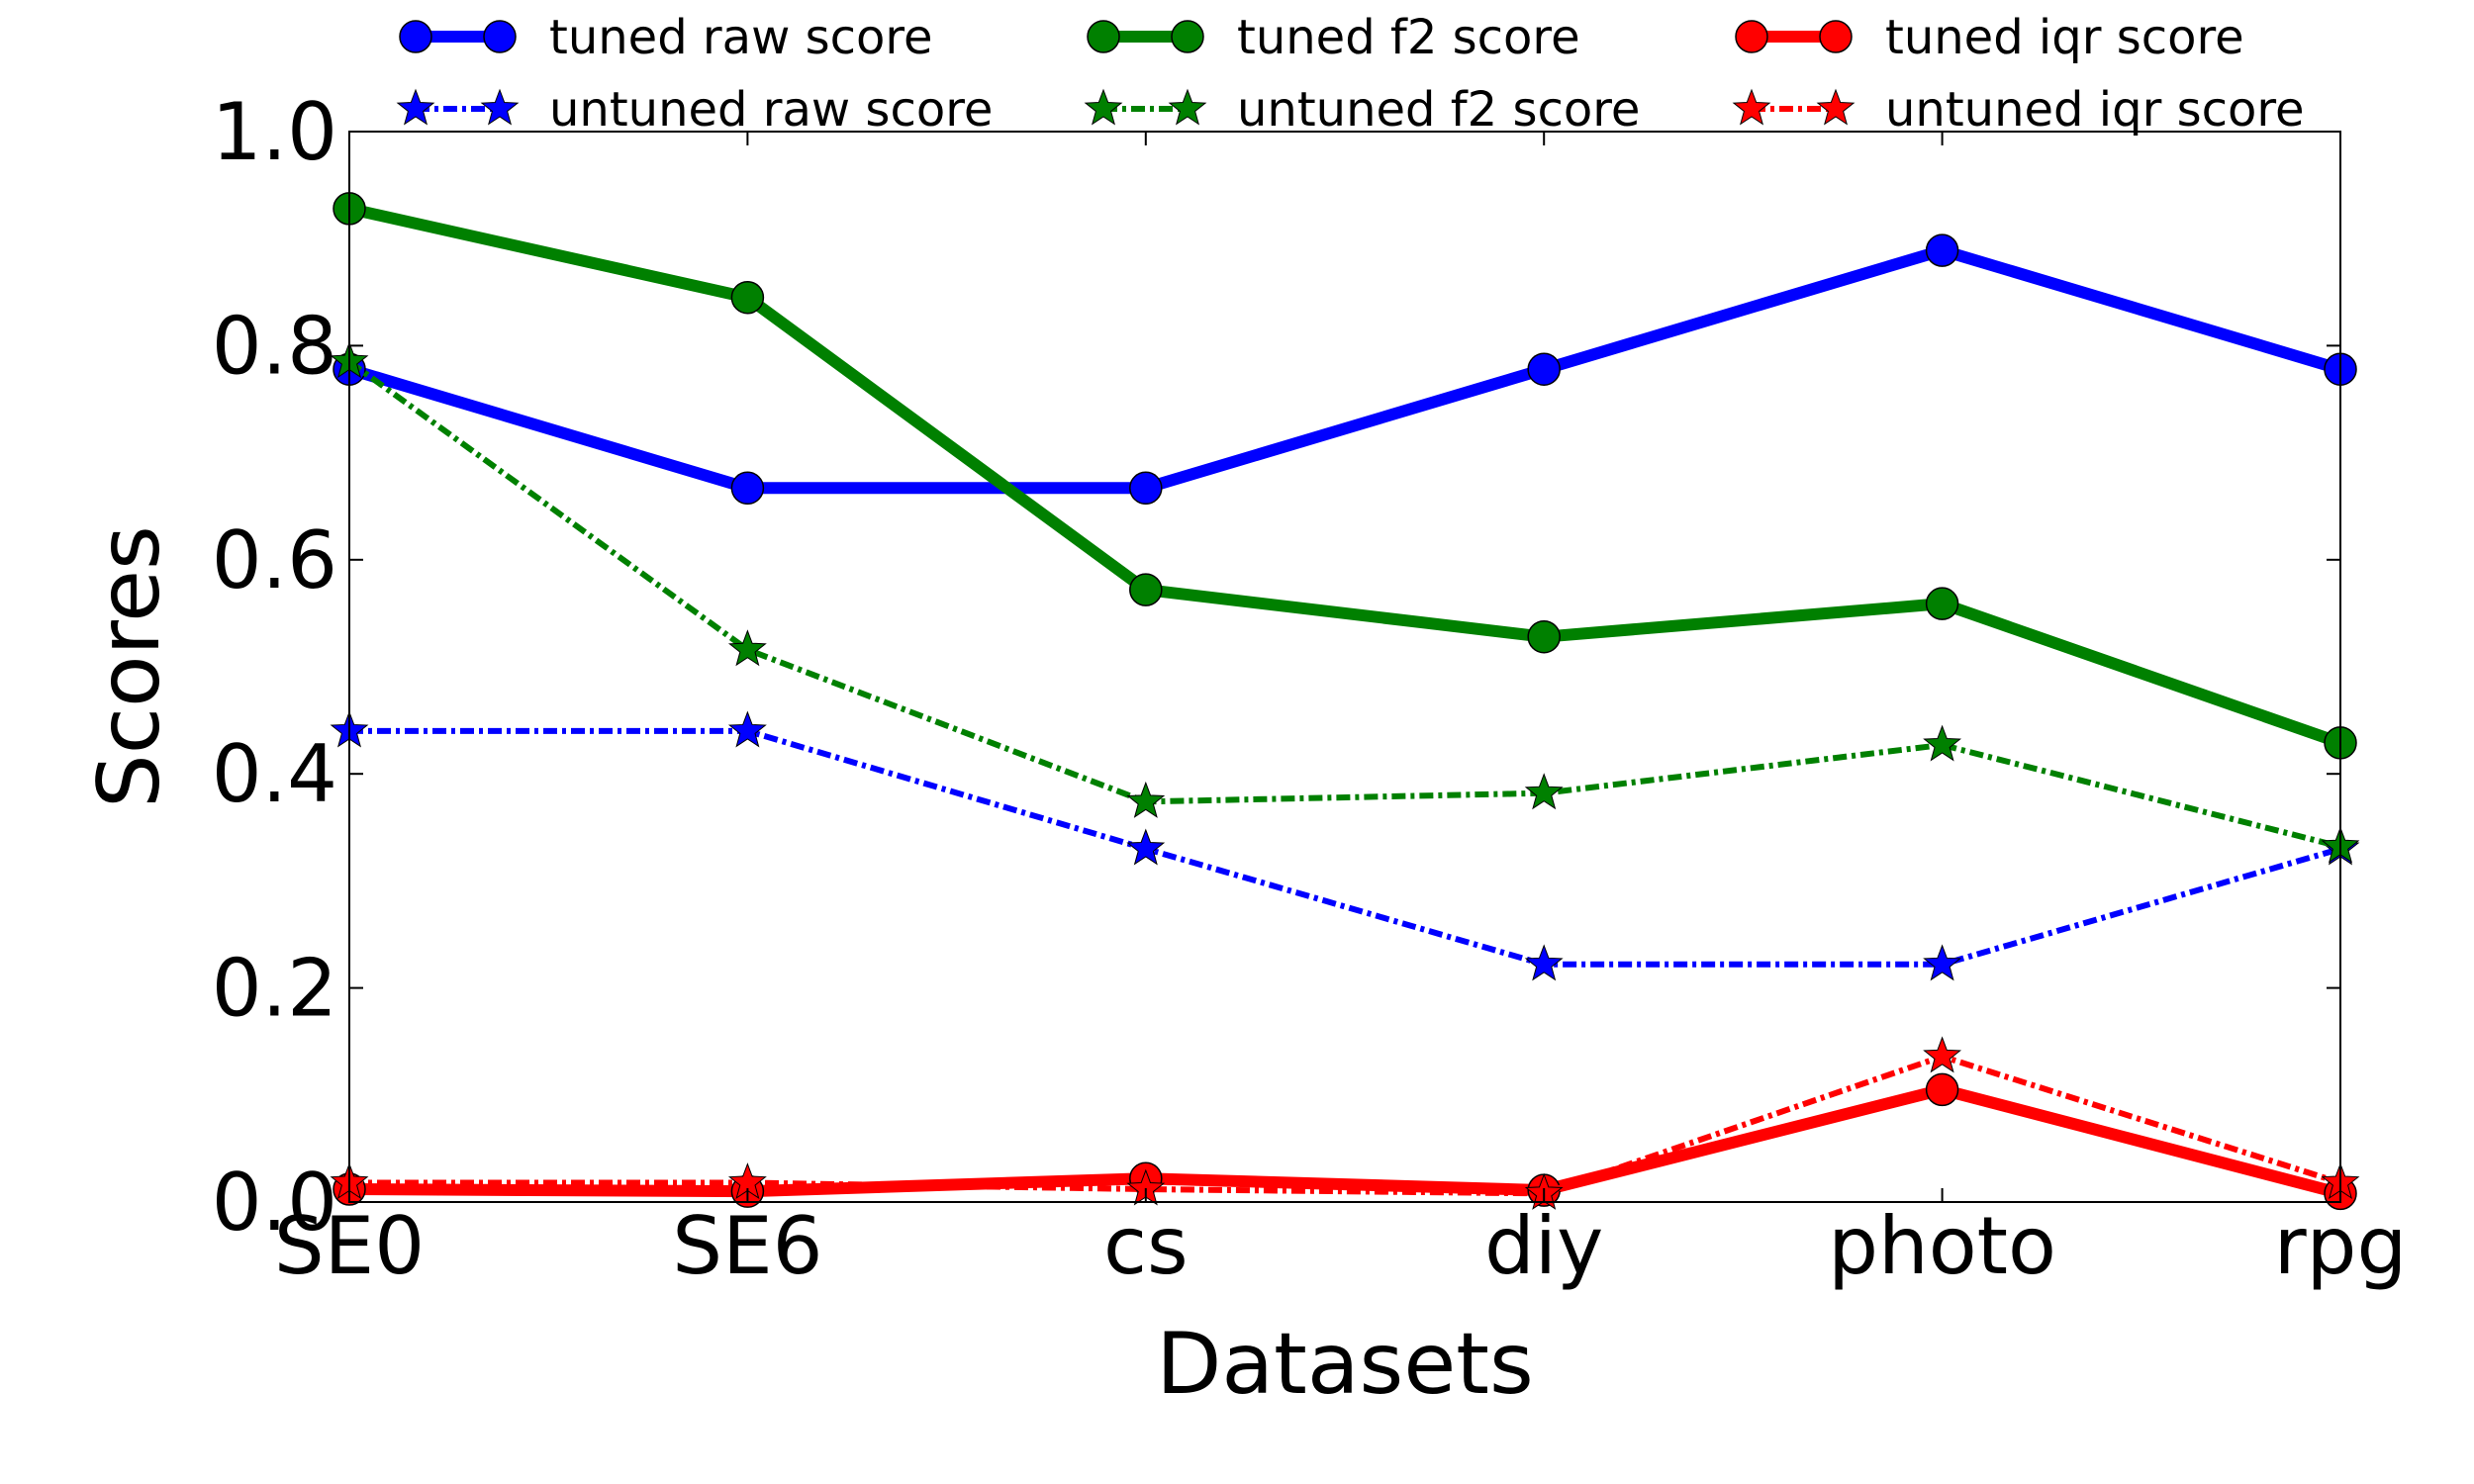  Describe the element at coordinates (741, 37) in the screenshot. I see `legend-label: tuned raw score` at that location.